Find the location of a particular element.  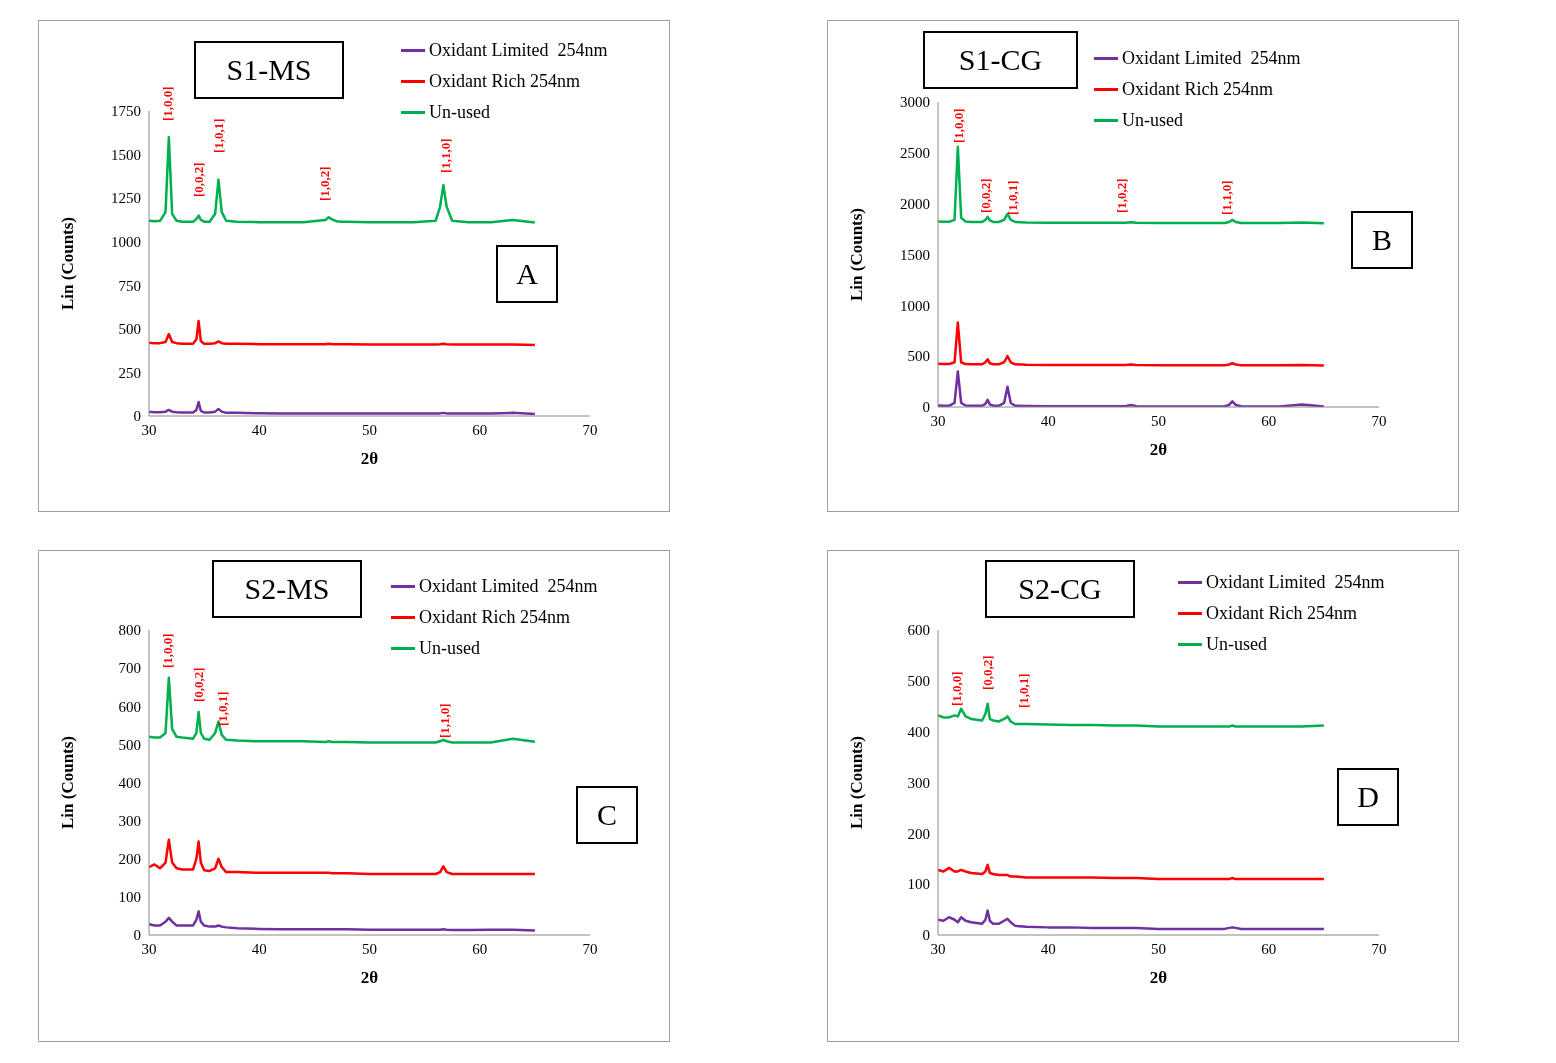

y-tick-label: 2500 is located at coordinates (915, 153).